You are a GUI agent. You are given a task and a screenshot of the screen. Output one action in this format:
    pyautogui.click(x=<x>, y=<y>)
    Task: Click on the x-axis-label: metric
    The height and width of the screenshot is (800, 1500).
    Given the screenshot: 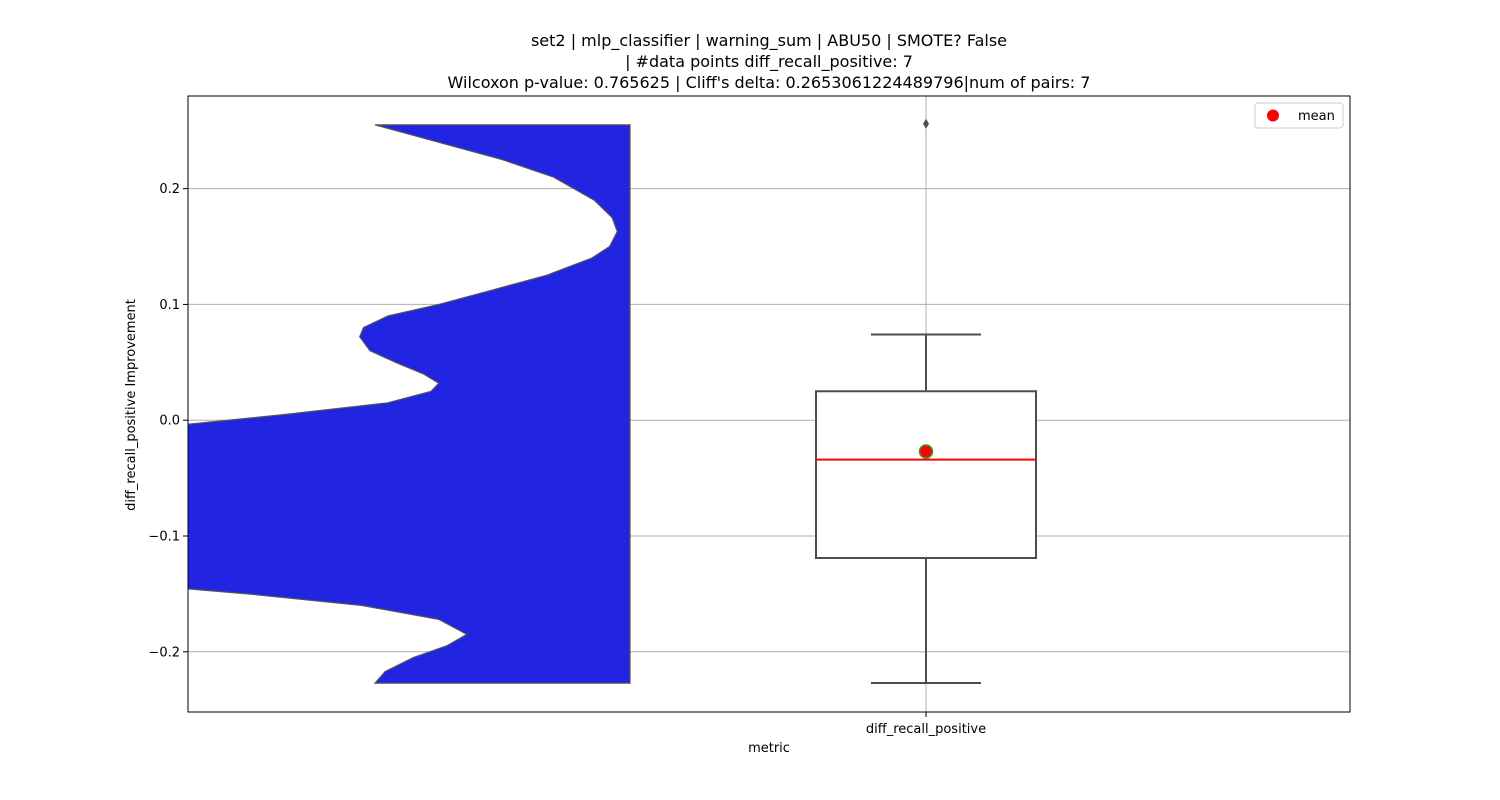 What is the action you would take?
    pyautogui.click(x=769, y=748)
    